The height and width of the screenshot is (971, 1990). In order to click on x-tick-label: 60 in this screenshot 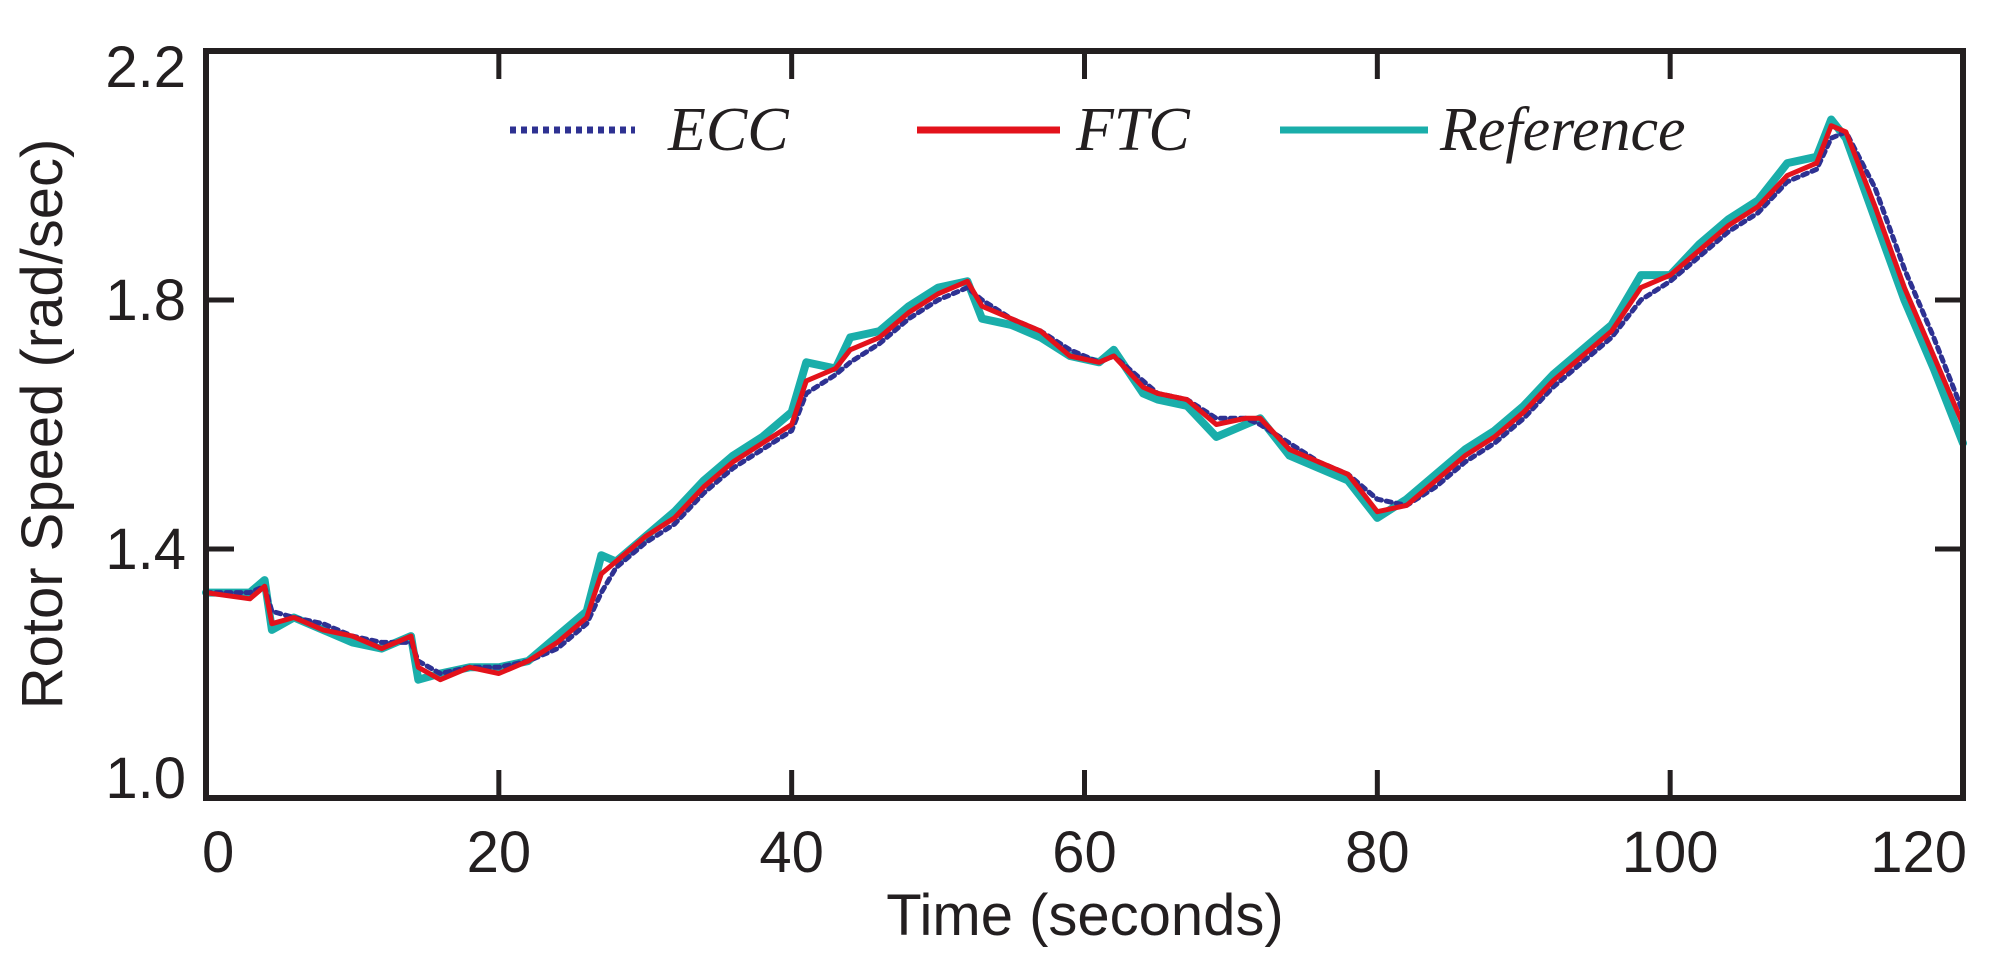, I will do `click(1084, 852)`.